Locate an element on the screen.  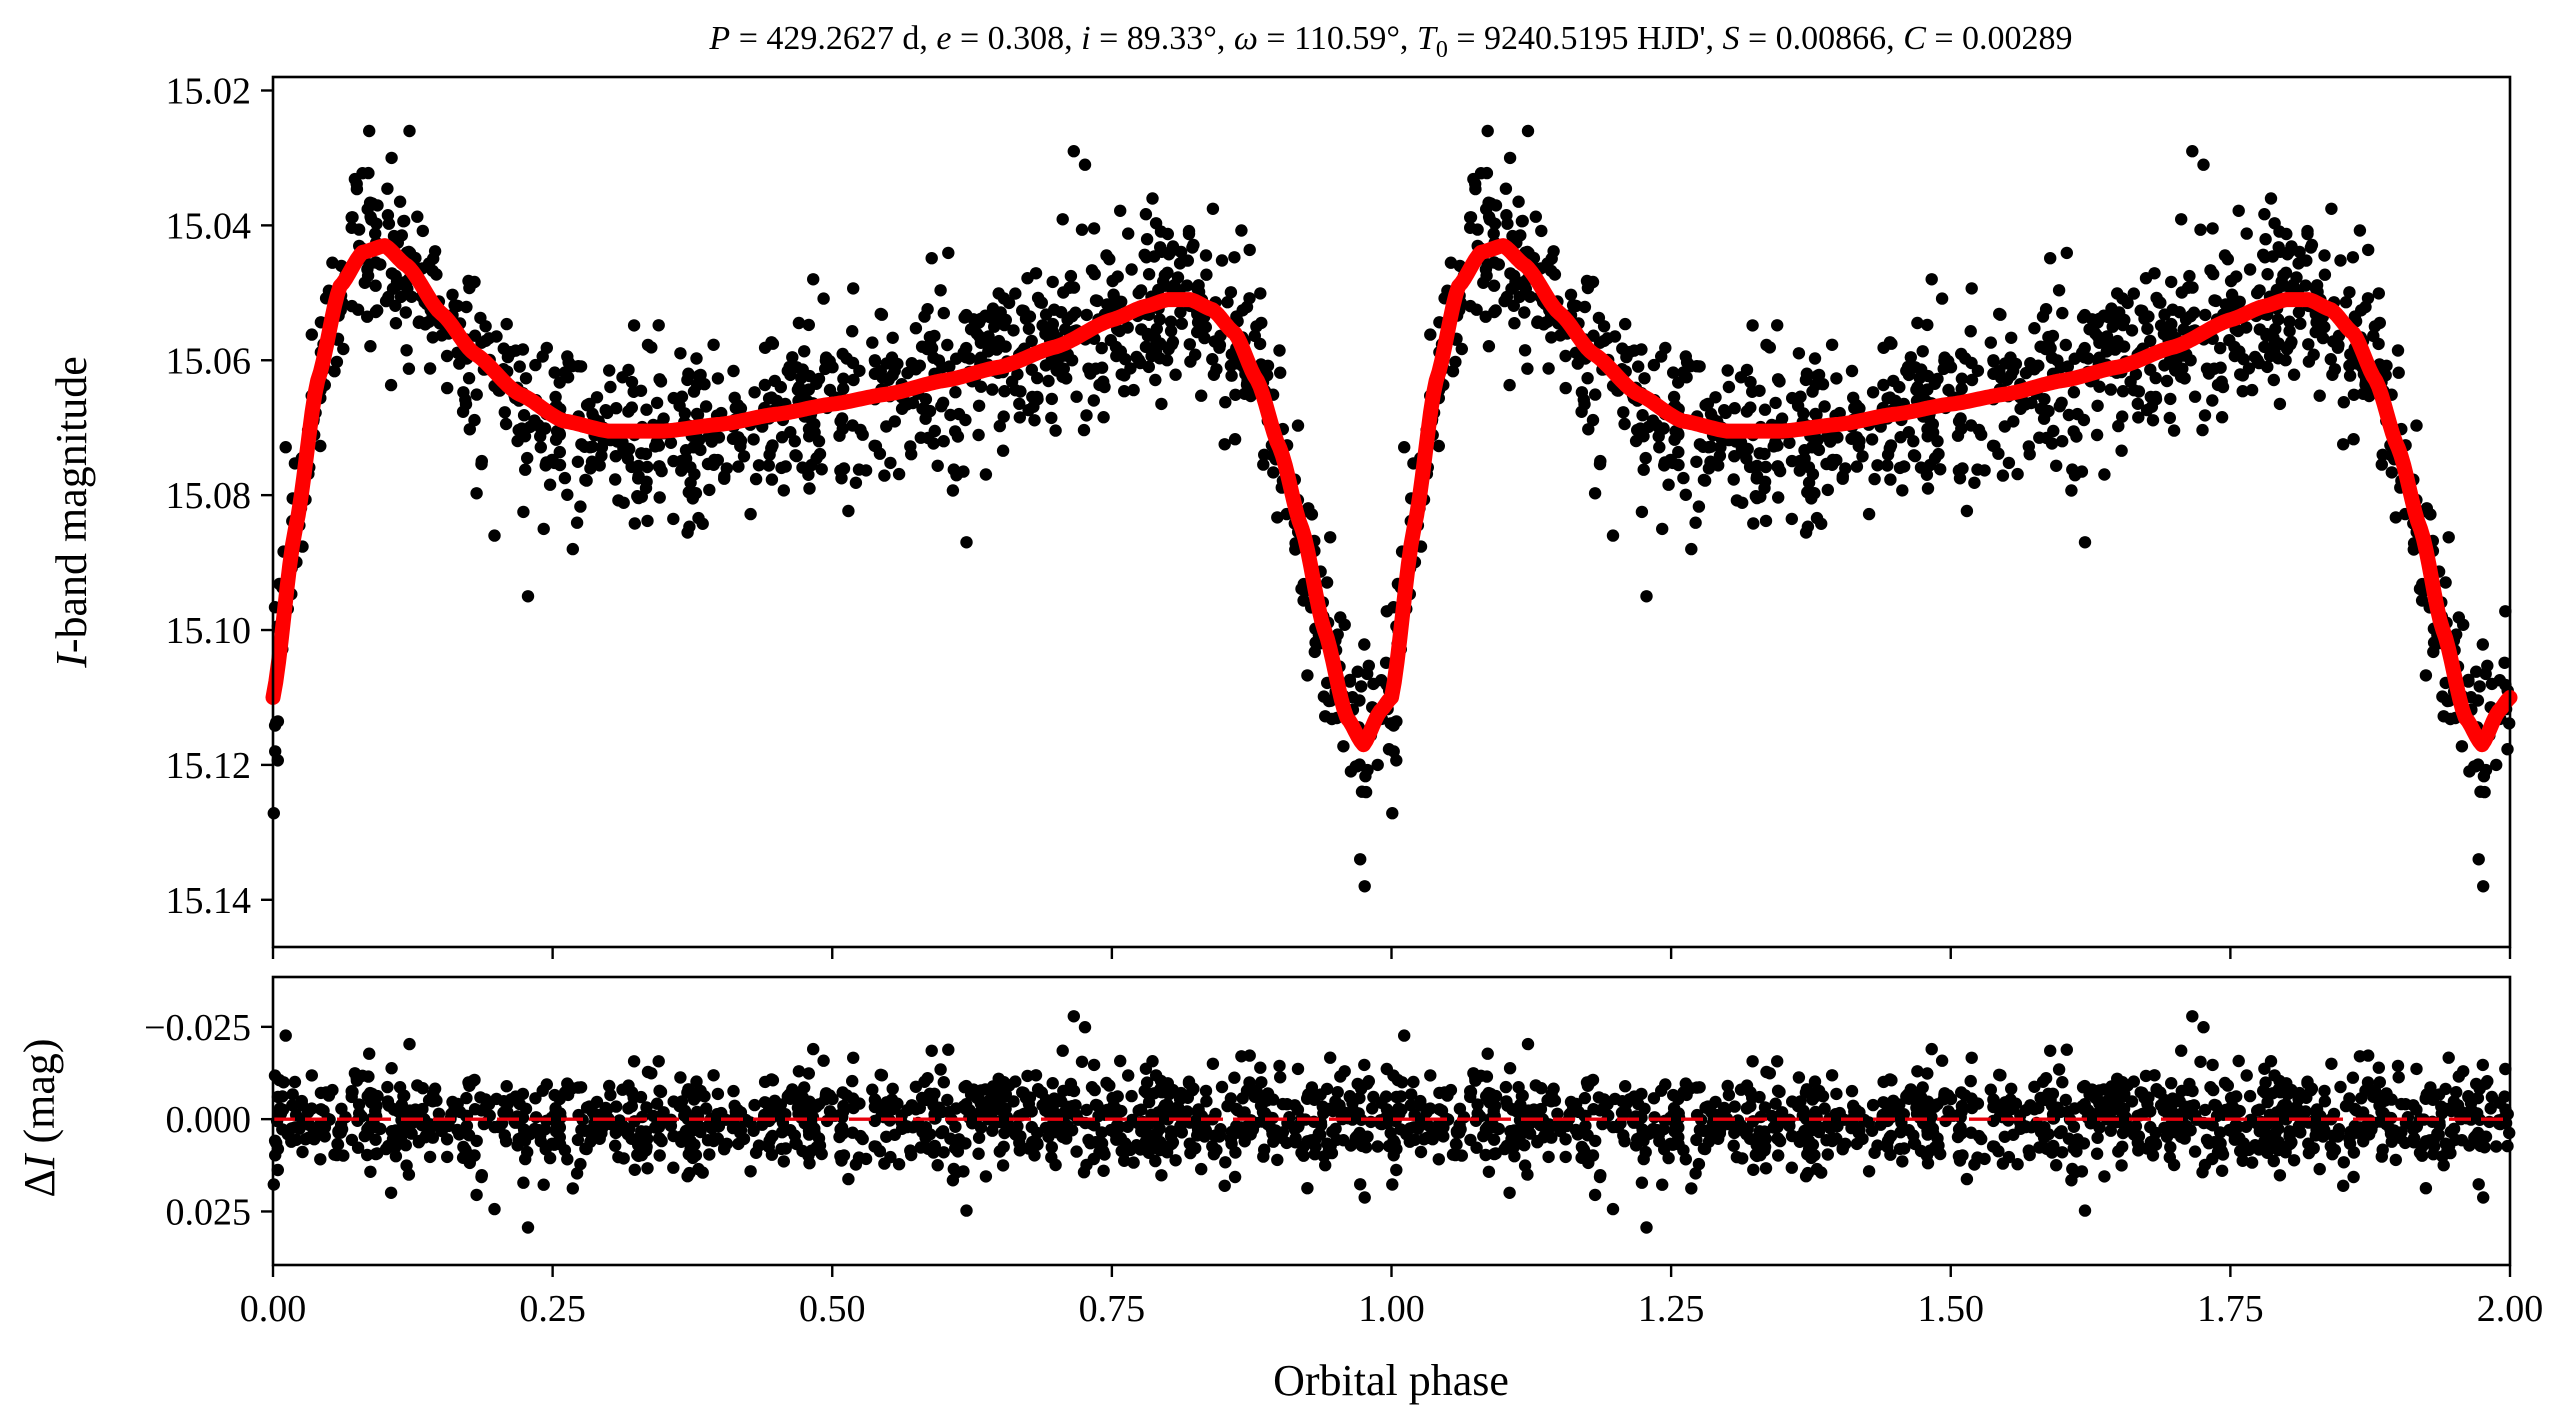
title-p-value: = 429.2627 d, is located at coordinates (833, 38).